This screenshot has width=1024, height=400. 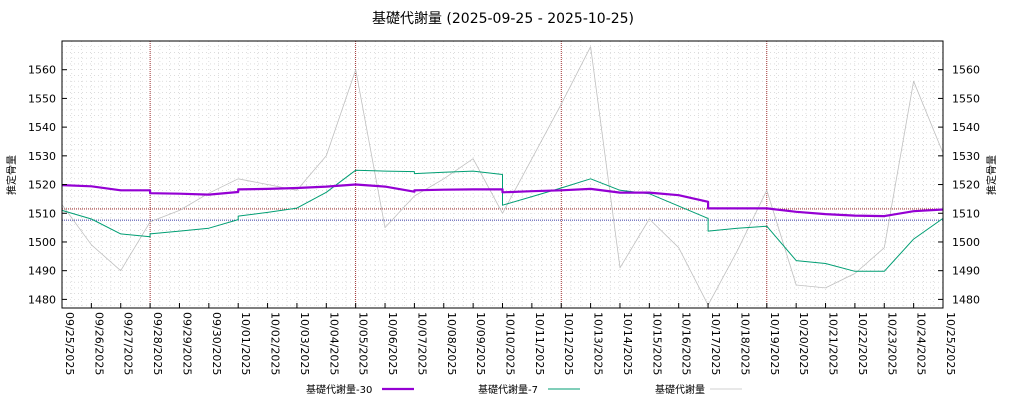 I want to click on y-tick-label-right: 1480, so click(x=966, y=299).